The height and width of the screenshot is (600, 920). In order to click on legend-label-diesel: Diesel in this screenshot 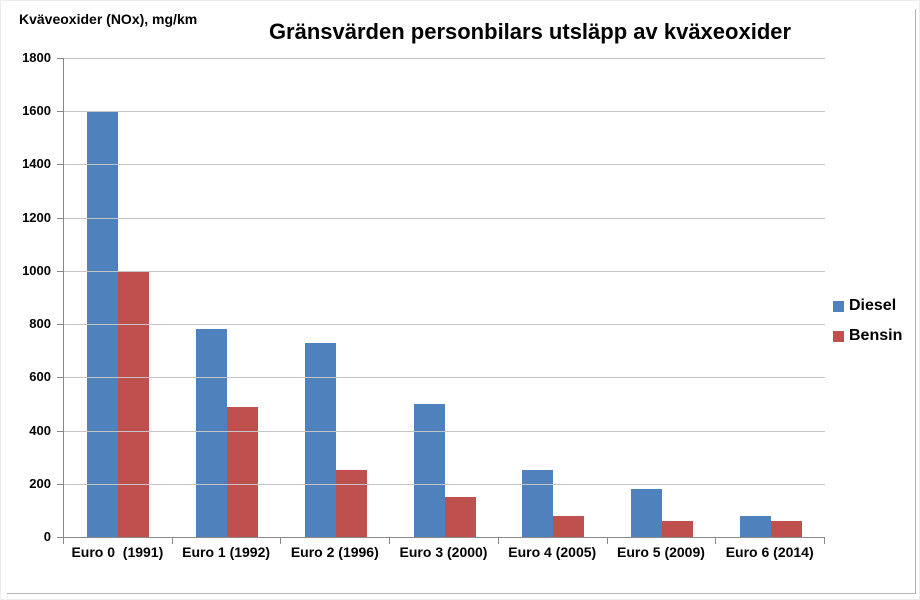, I will do `click(873, 305)`.